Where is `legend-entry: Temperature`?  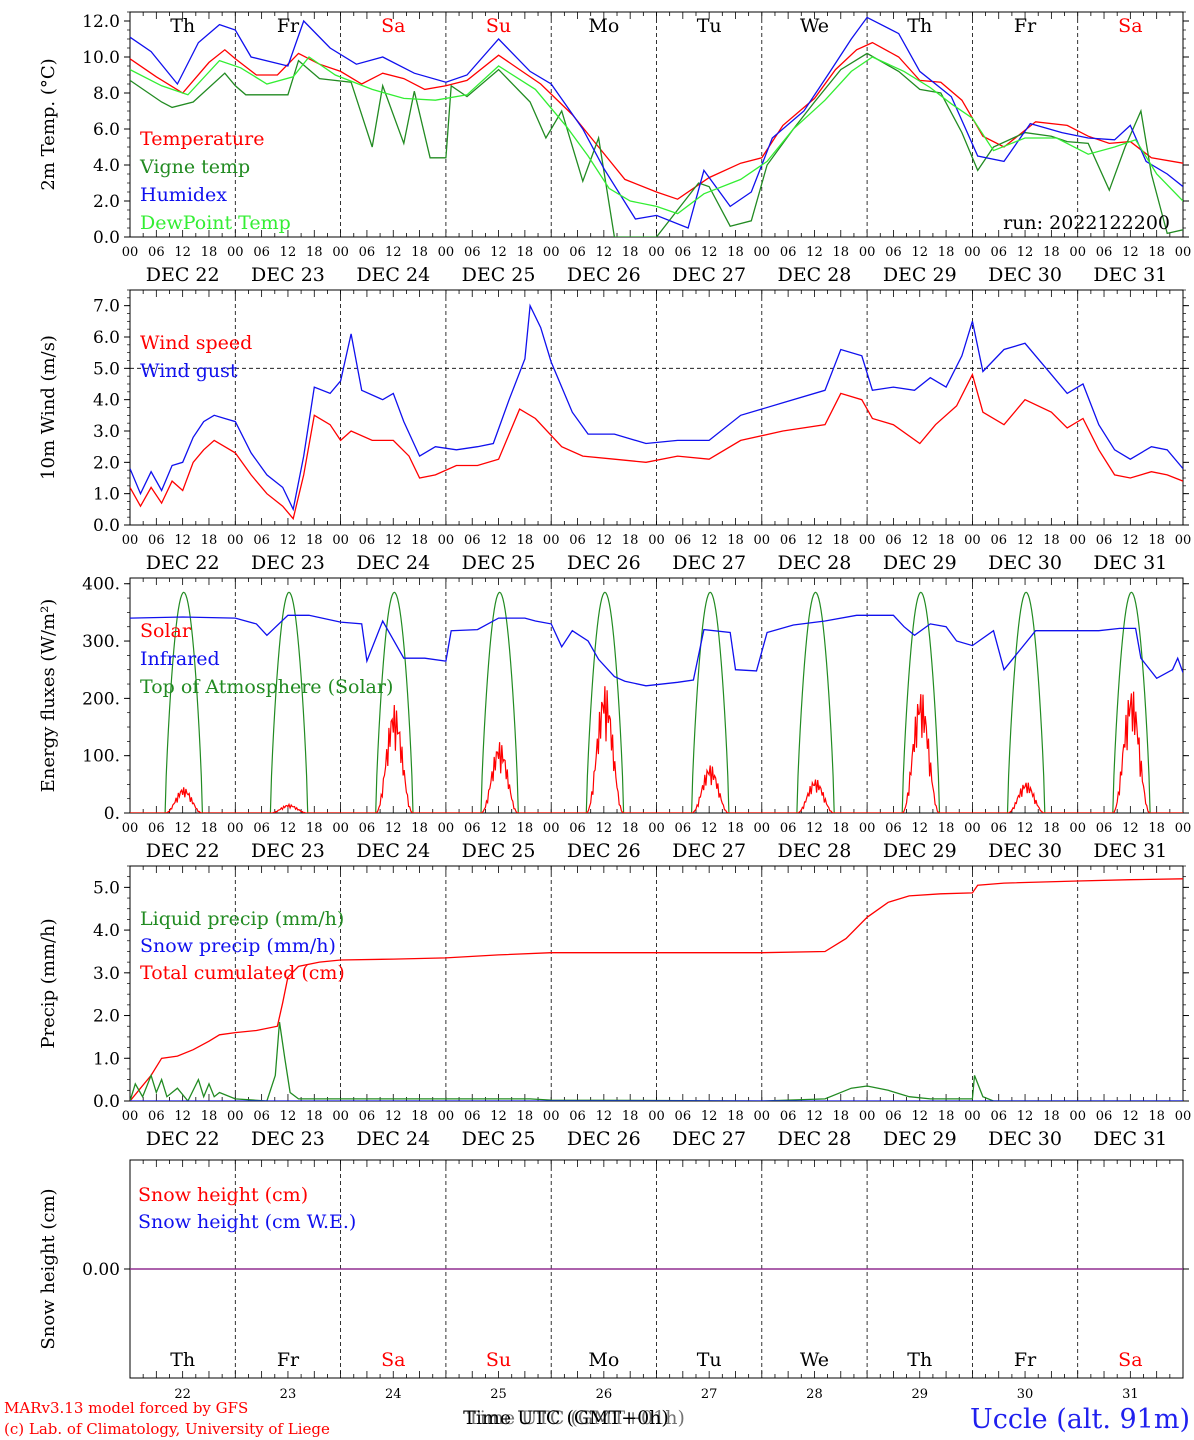 legend-entry: Temperature is located at coordinates (202, 139).